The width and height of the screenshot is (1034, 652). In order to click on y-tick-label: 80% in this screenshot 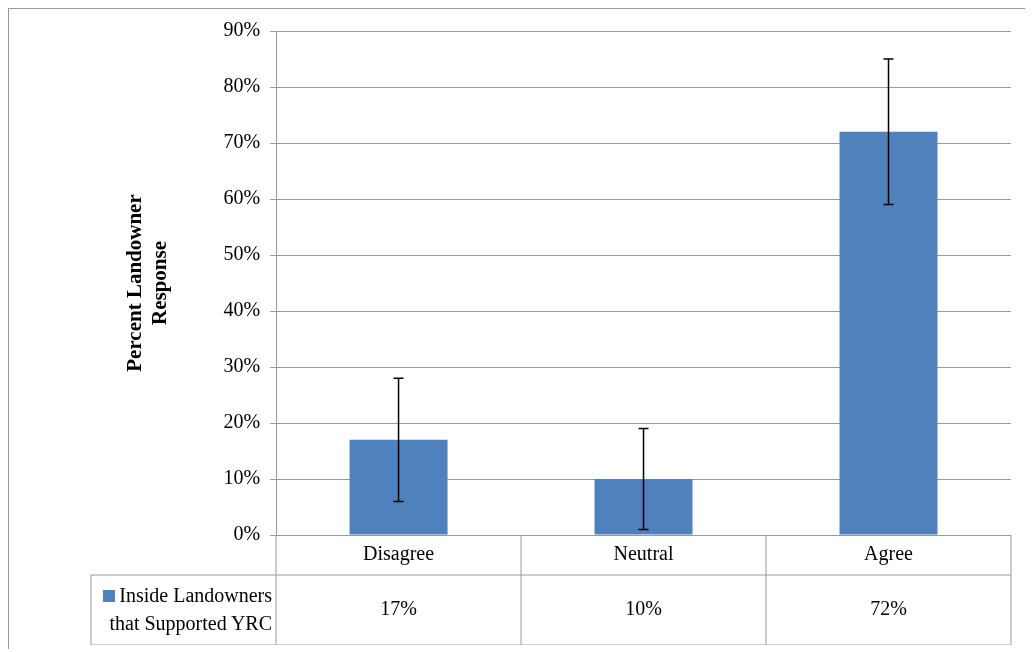, I will do `click(242, 85)`.